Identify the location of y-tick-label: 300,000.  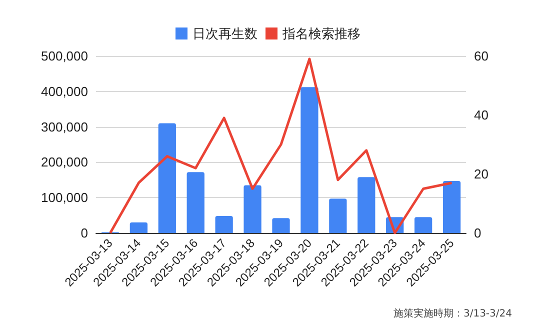
(64, 126).